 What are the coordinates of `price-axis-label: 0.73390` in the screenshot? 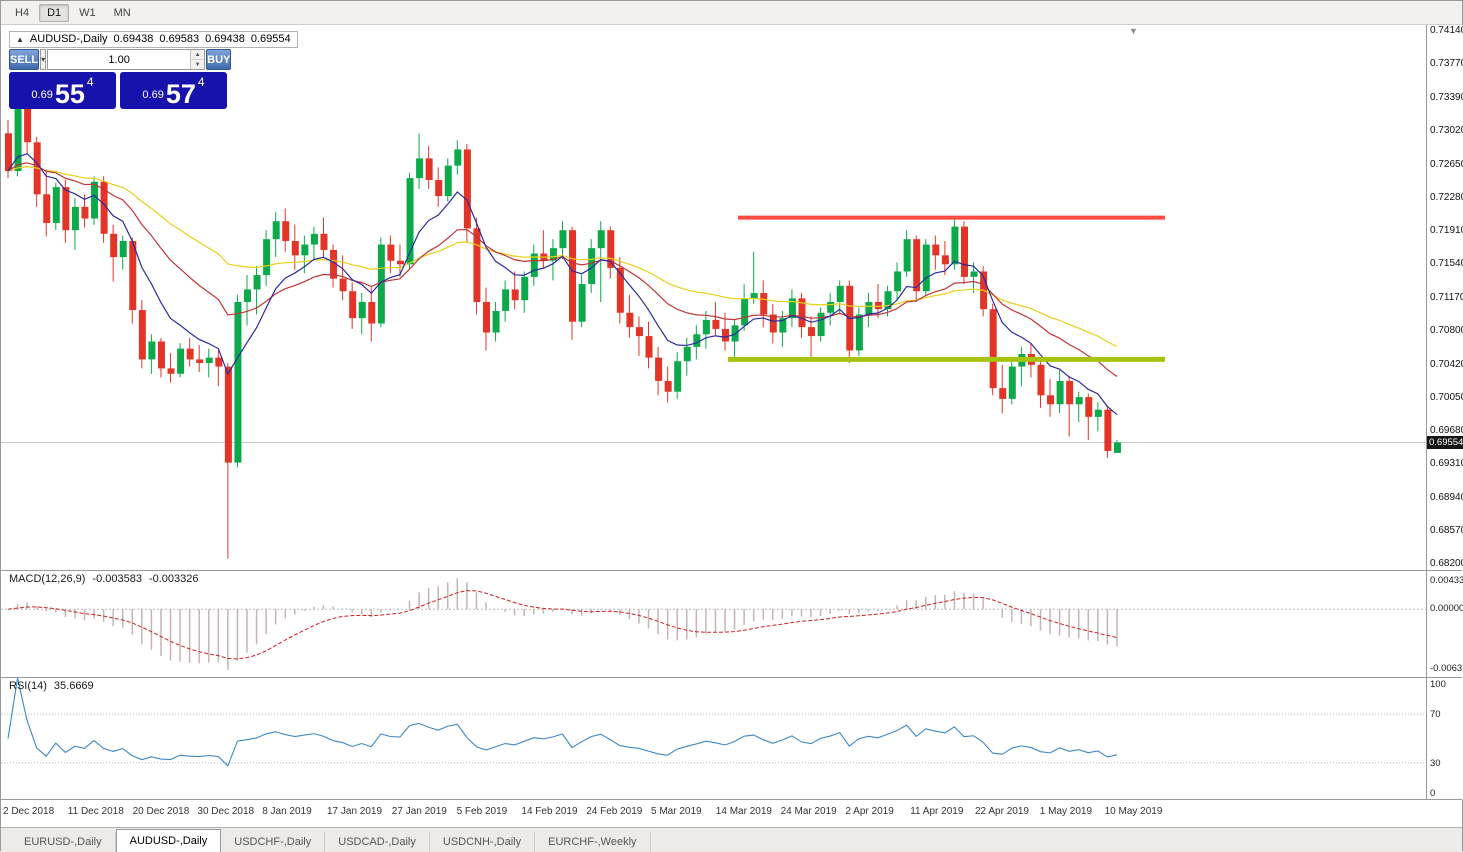 It's located at (1446, 98).